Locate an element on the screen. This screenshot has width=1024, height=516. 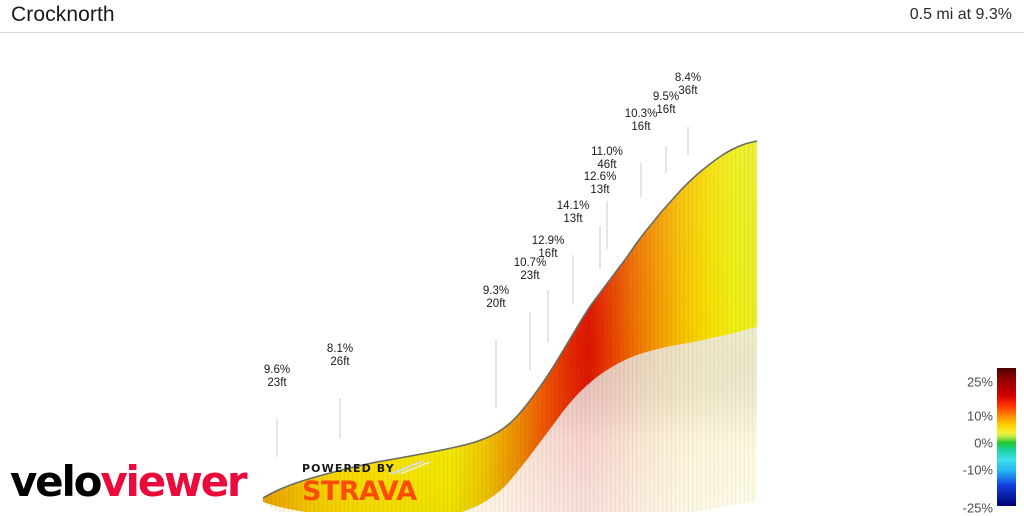
segment-summary-stat: 0.5 mi at 9.3% is located at coordinates (960, 14).